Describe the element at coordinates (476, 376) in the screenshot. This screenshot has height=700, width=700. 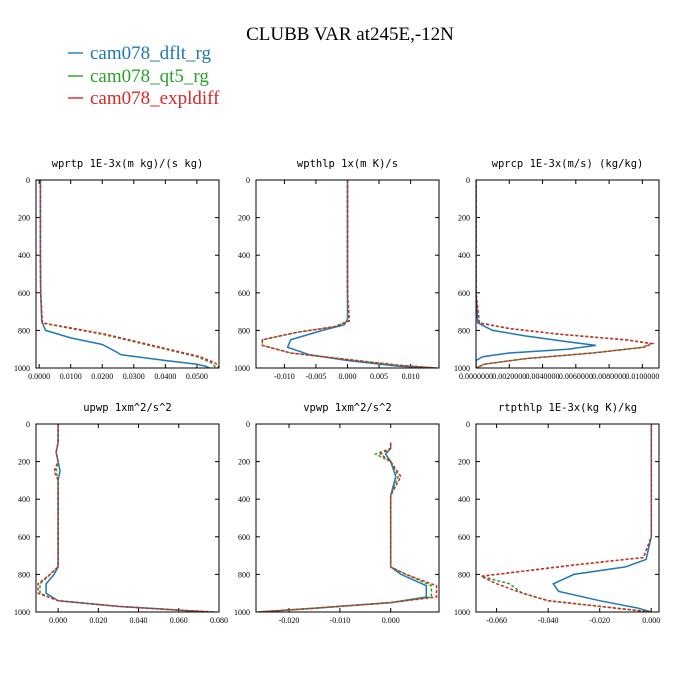
I see `x-tick-label: 0.0000000` at that location.